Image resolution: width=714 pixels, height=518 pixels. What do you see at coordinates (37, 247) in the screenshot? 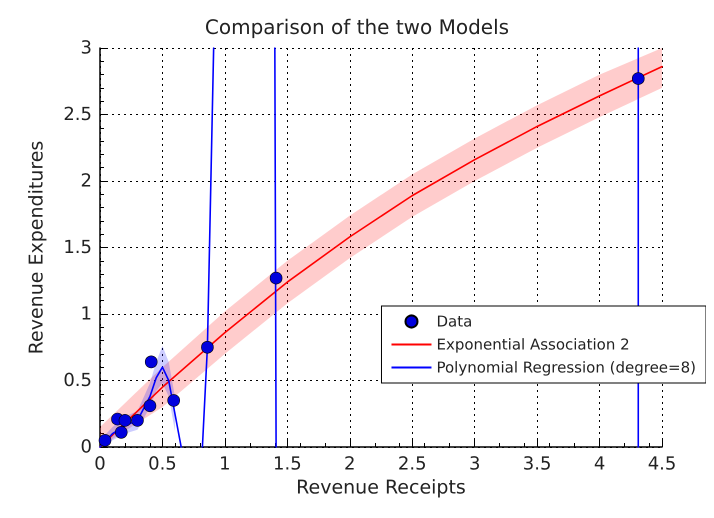
I see `y-axis-title: Revenue Expenditures` at bounding box center [37, 247].